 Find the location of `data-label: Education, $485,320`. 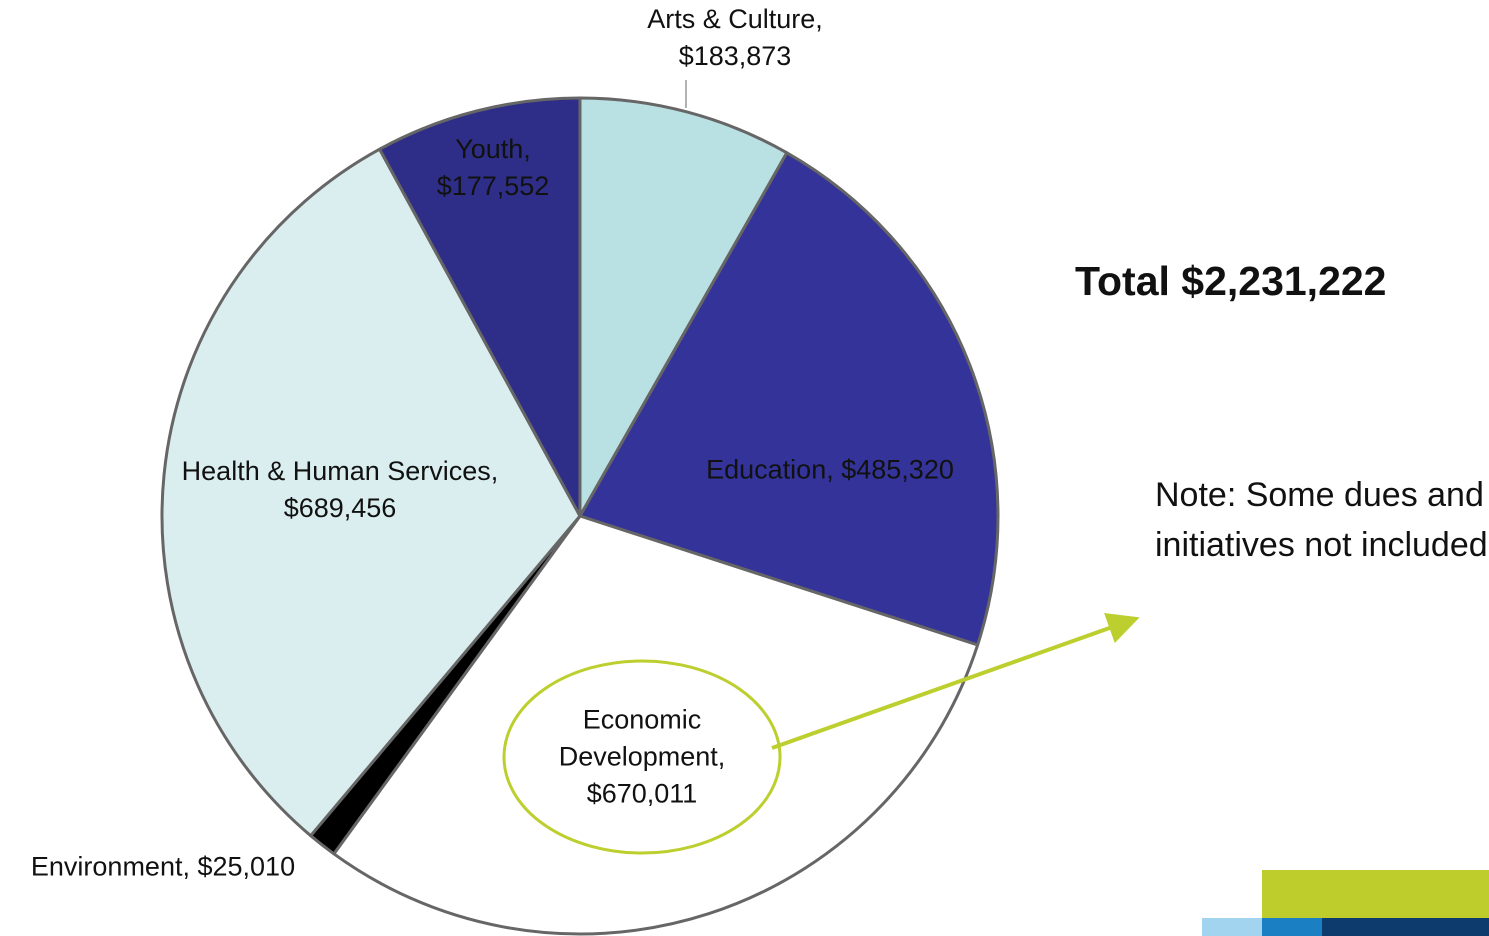

data-label: Education, $485,320 is located at coordinates (830, 470).